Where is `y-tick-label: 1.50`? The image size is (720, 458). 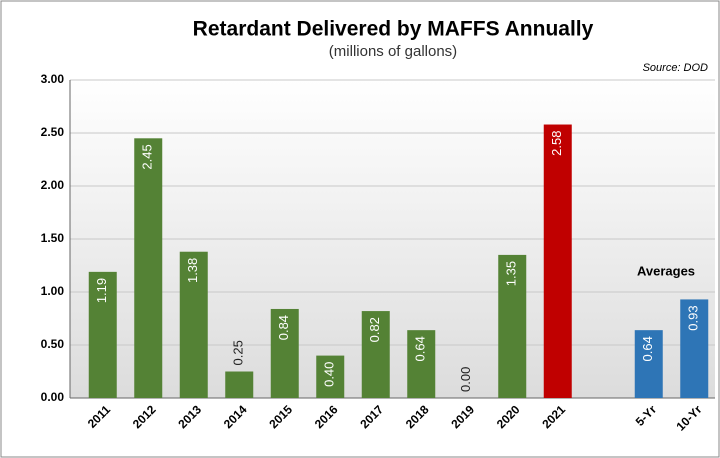 y-tick-label: 1.50 is located at coordinates (53, 238).